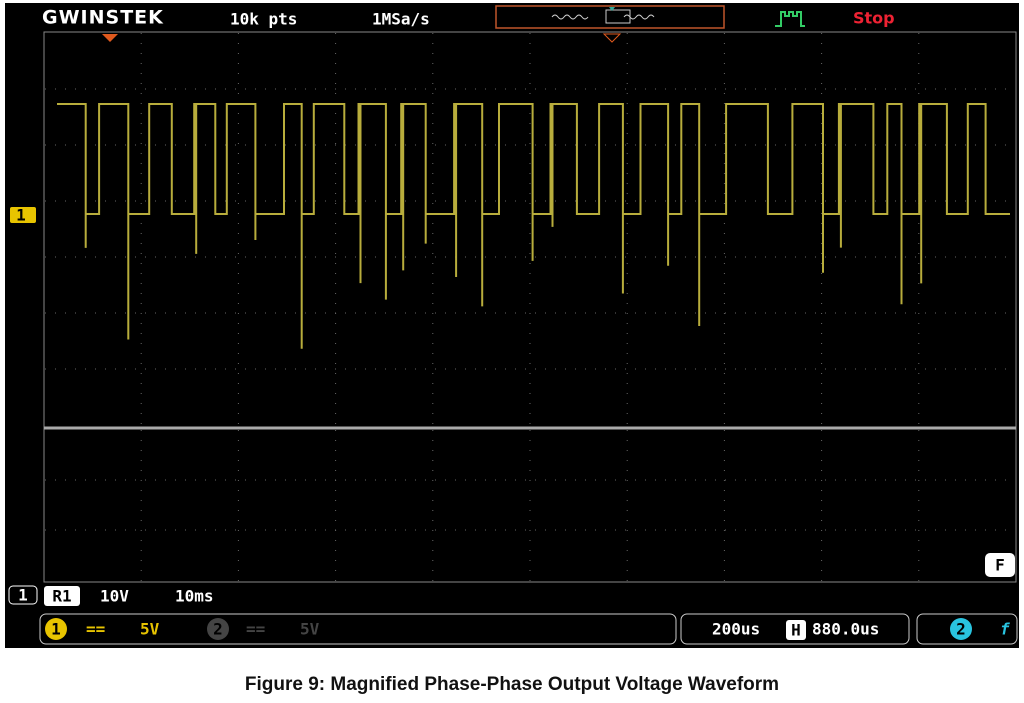 Image resolution: width=1024 pixels, height=703 pixels. Describe the element at coordinates (736, 629) in the screenshot. I see `timebase: 200us` at that location.